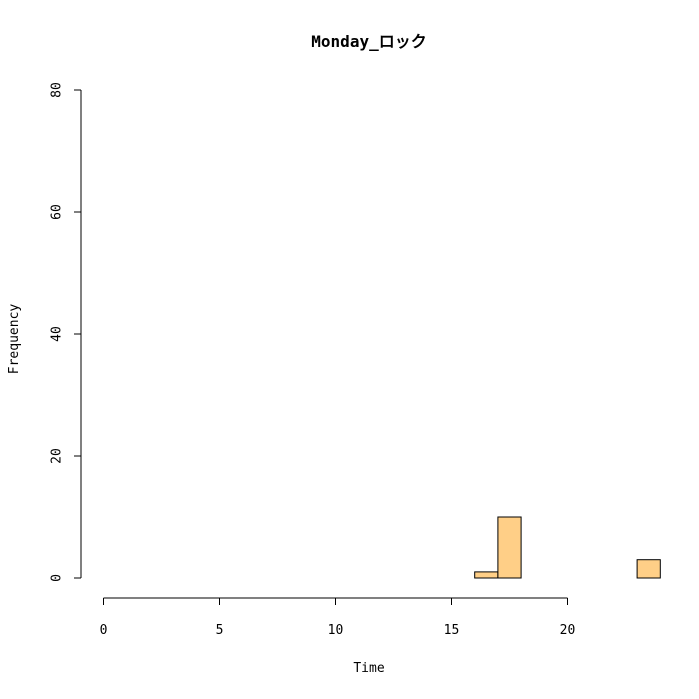  Describe the element at coordinates (368, 41) in the screenshot. I see `chart-title: Monday_ロック` at that location.